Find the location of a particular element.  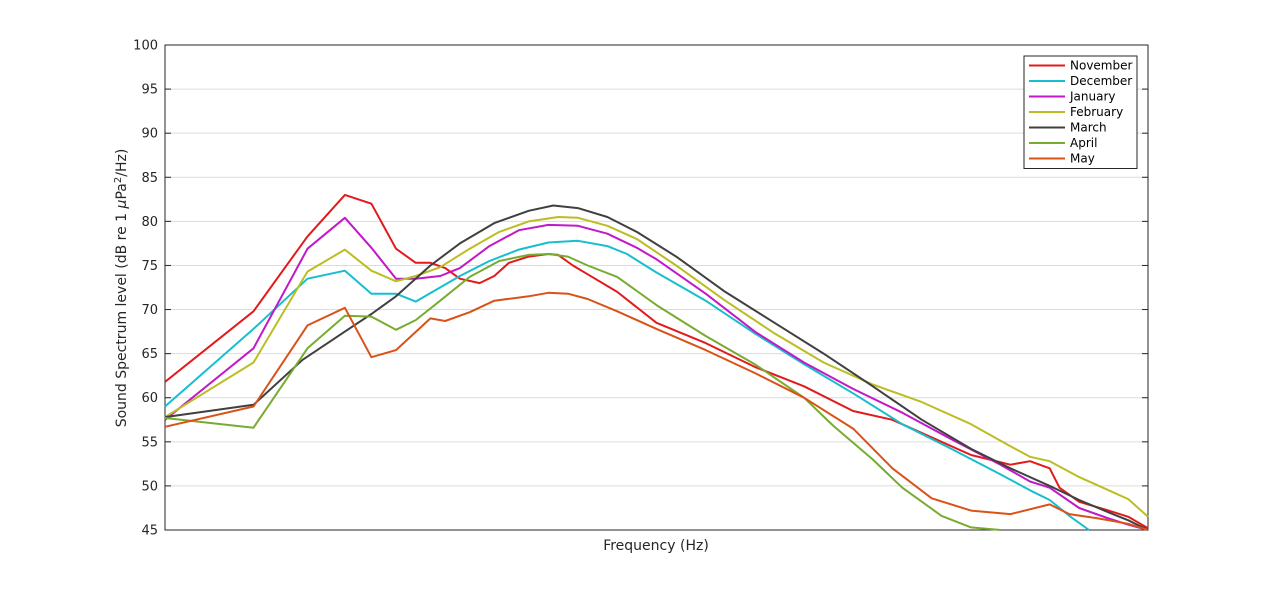

y-tick-label: 45 is located at coordinates (149, 531).